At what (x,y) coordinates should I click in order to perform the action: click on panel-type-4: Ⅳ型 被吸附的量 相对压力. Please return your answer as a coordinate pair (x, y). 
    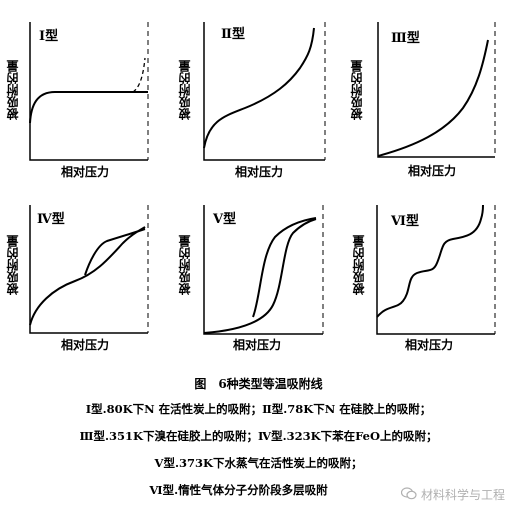
    Looking at the image, I should click on (80, 285).